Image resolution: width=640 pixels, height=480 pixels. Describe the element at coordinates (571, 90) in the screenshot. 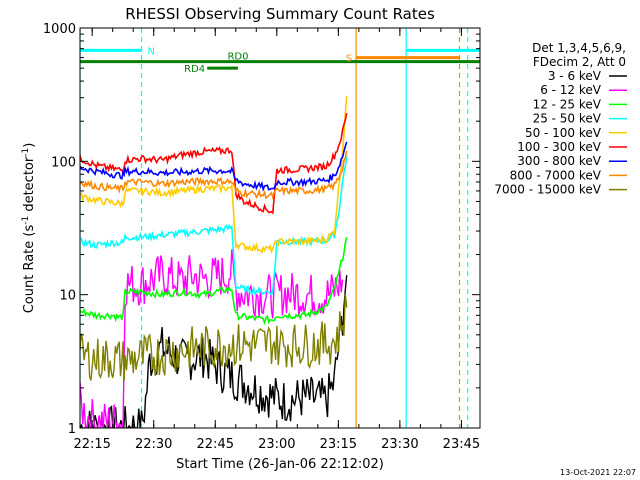

I see `legend-label-1: 6 - 12 keV` at that location.